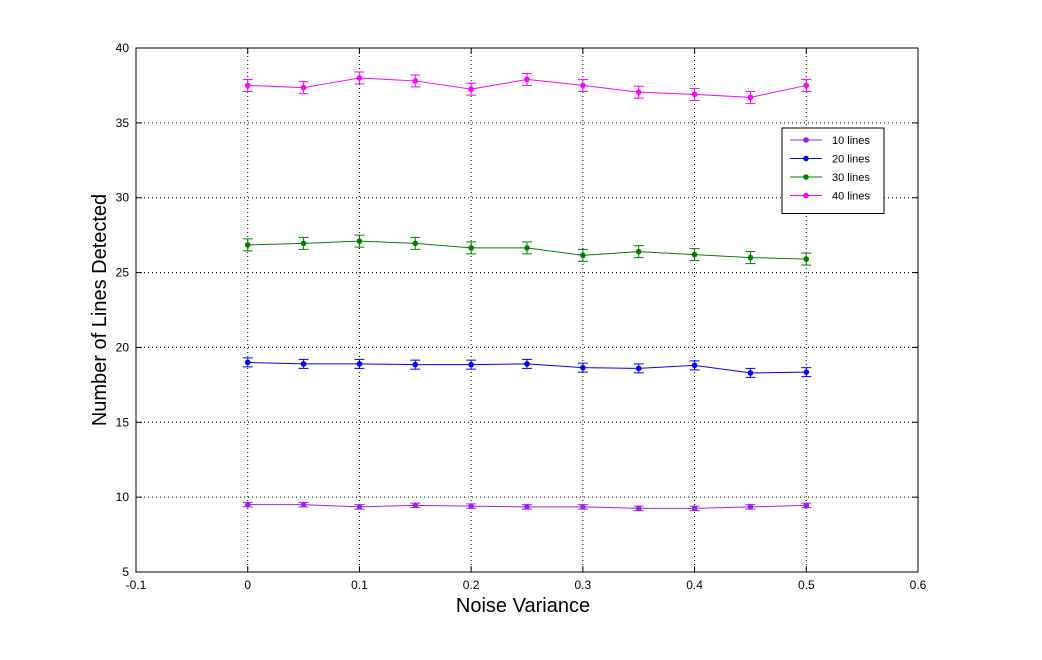 The height and width of the screenshot is (660, 1042). What do you see at coordinates (136, 585) in the screenshot?
I see `x-tick-label: -0.1` at bounding box center [136, 585].